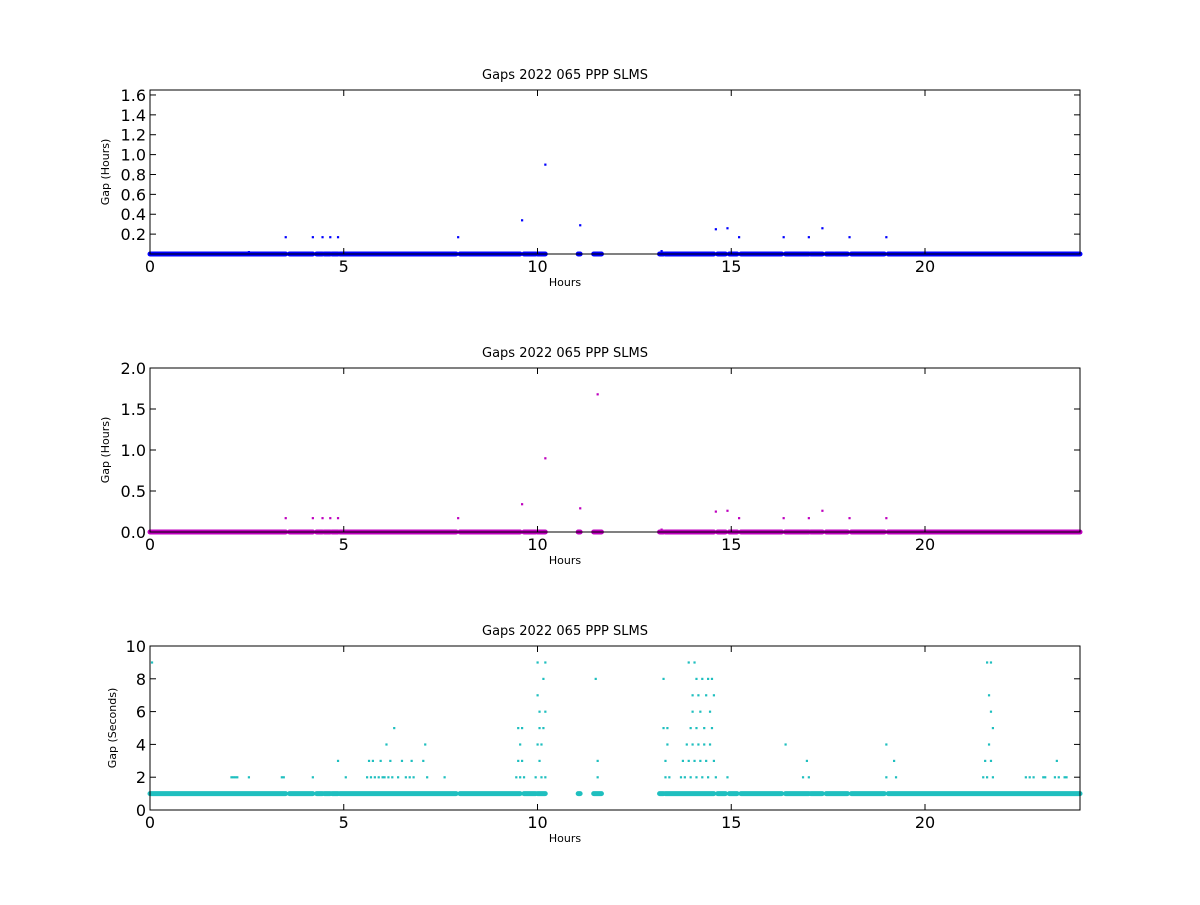 The height and width of the screenshot is (905, 1200). Describe the element at coordinates (615, 450) in the screenshot. I see `plot-frame` at that location.